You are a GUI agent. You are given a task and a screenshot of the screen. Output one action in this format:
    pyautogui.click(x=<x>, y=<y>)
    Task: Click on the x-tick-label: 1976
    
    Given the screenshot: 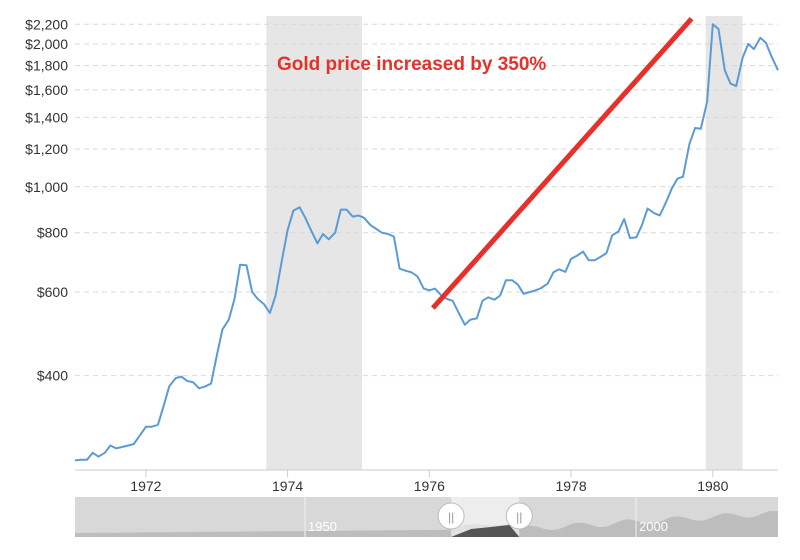 What is the action you would take?
    pyautogui.click(x=429, y=486)
    